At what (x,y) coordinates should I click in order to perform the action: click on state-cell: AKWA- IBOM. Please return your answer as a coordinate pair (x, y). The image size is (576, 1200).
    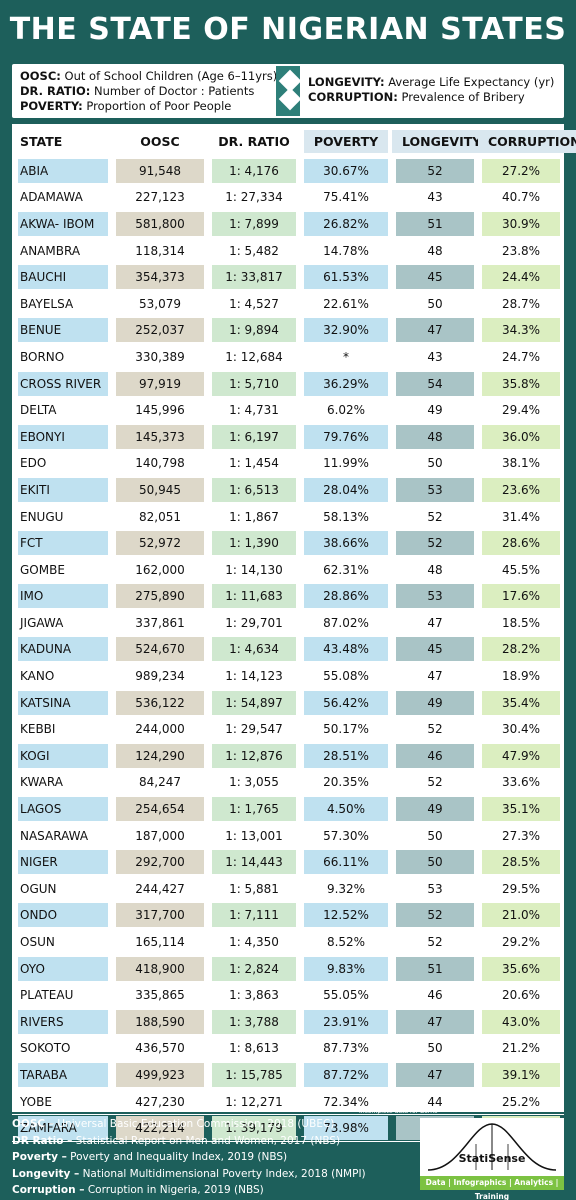
    Looking at the image, I should click on (62, 224).